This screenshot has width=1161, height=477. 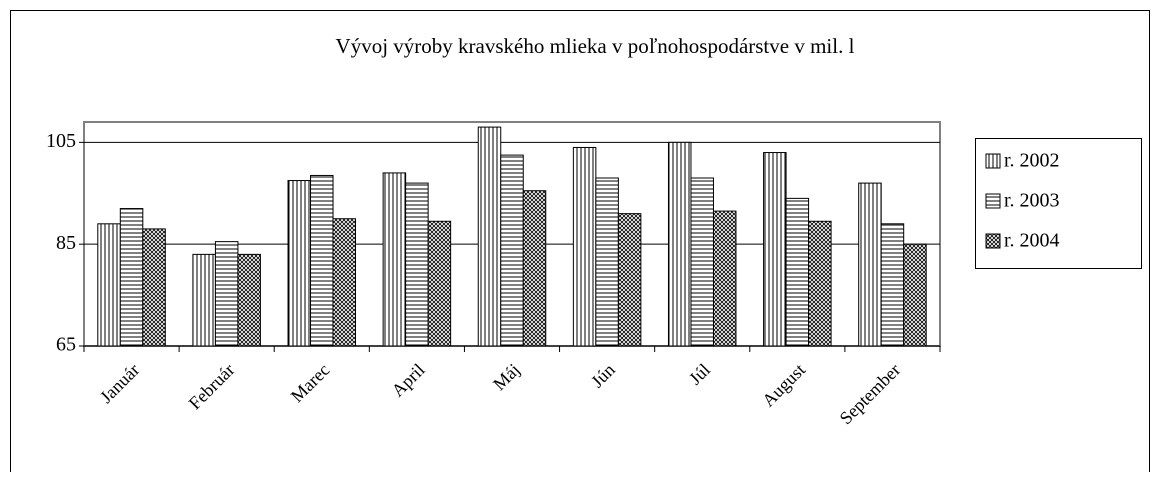 I want to click on x-tick-label: Marec, so click(x=310, y=383).